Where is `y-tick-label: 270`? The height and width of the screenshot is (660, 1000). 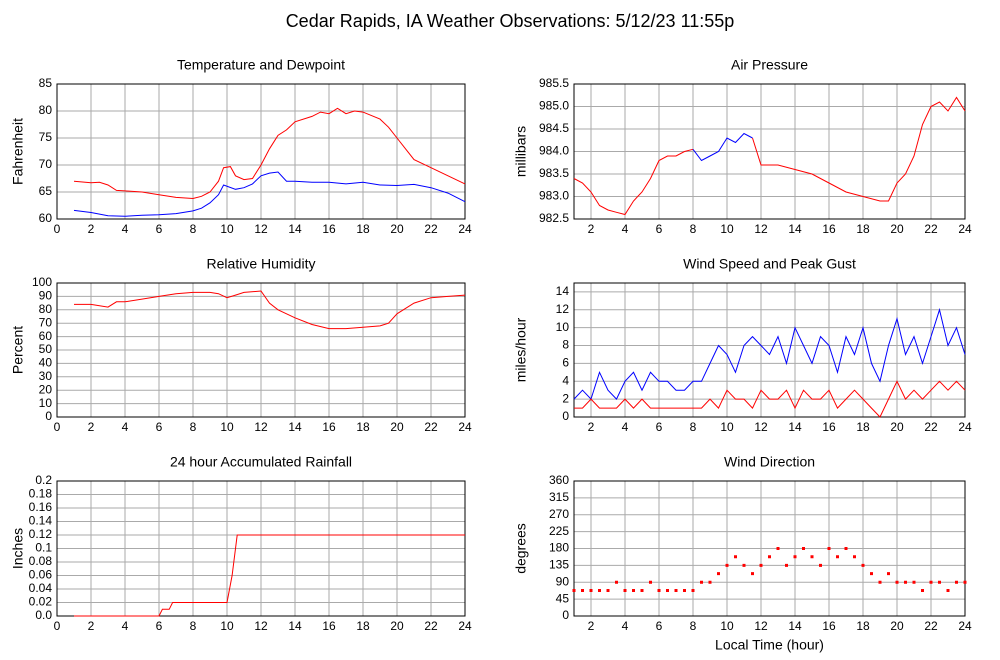 y-tick-label: 270 is located at coordinates (559, 514).